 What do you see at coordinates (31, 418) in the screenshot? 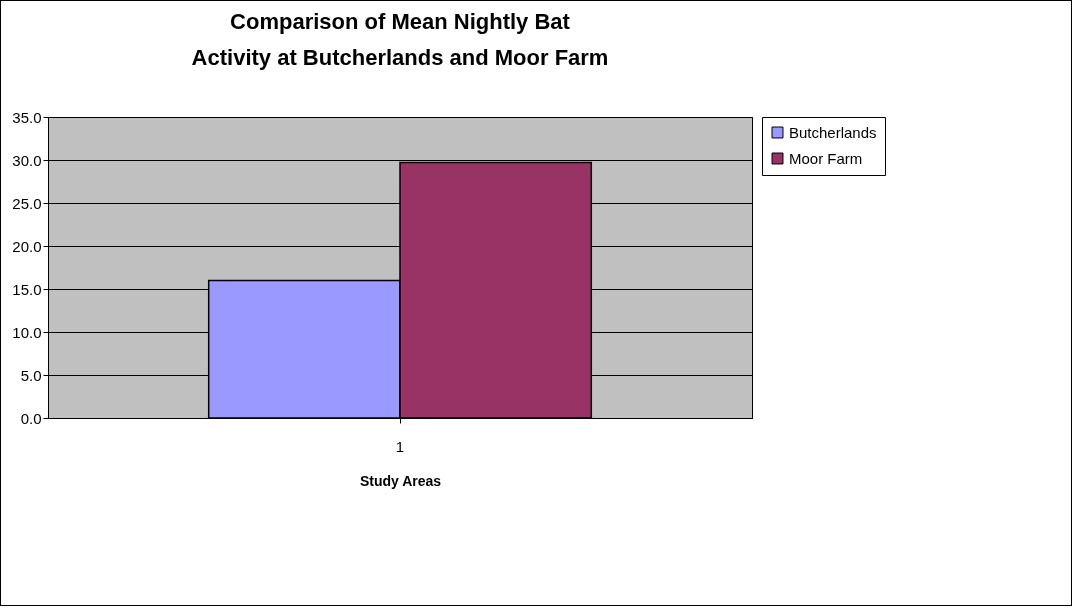
I see `y-tick-label: 0.0` at bounding box center [31, 418].